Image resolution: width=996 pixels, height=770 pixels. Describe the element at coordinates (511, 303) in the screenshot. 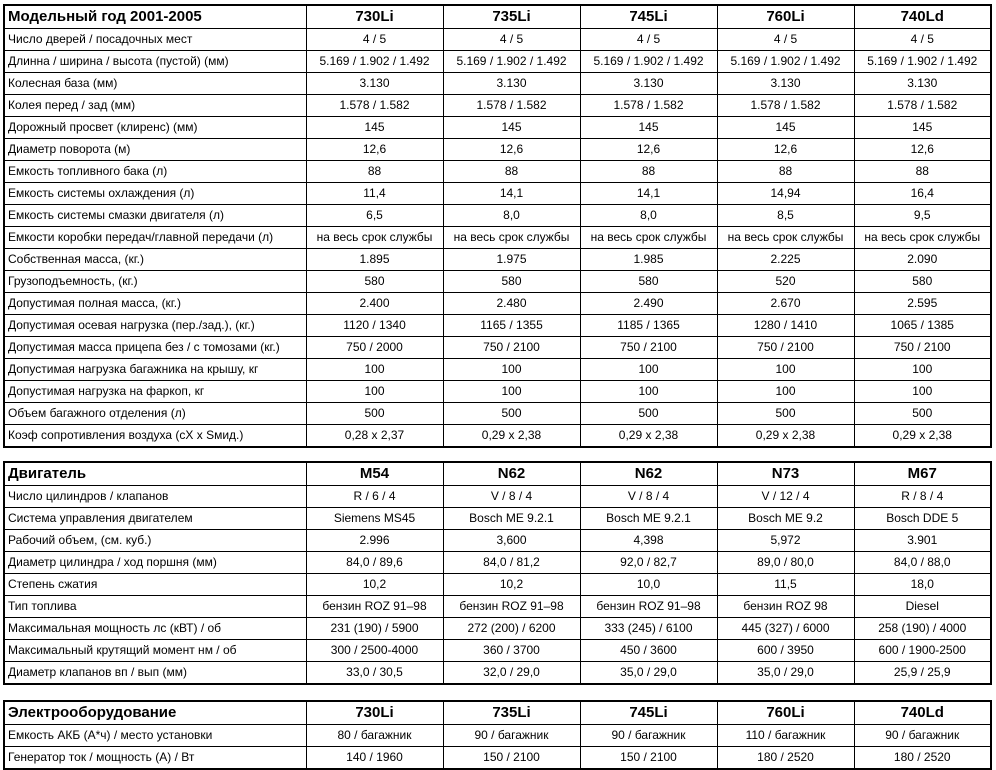

I see `cell-value: 2.480` at that location.